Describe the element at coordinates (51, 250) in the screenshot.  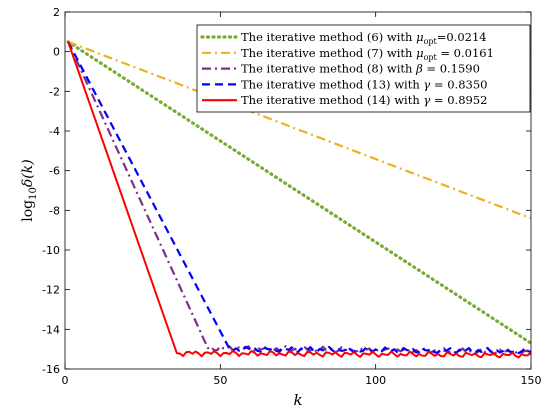
I see `y-tick-label: -10` at that location.